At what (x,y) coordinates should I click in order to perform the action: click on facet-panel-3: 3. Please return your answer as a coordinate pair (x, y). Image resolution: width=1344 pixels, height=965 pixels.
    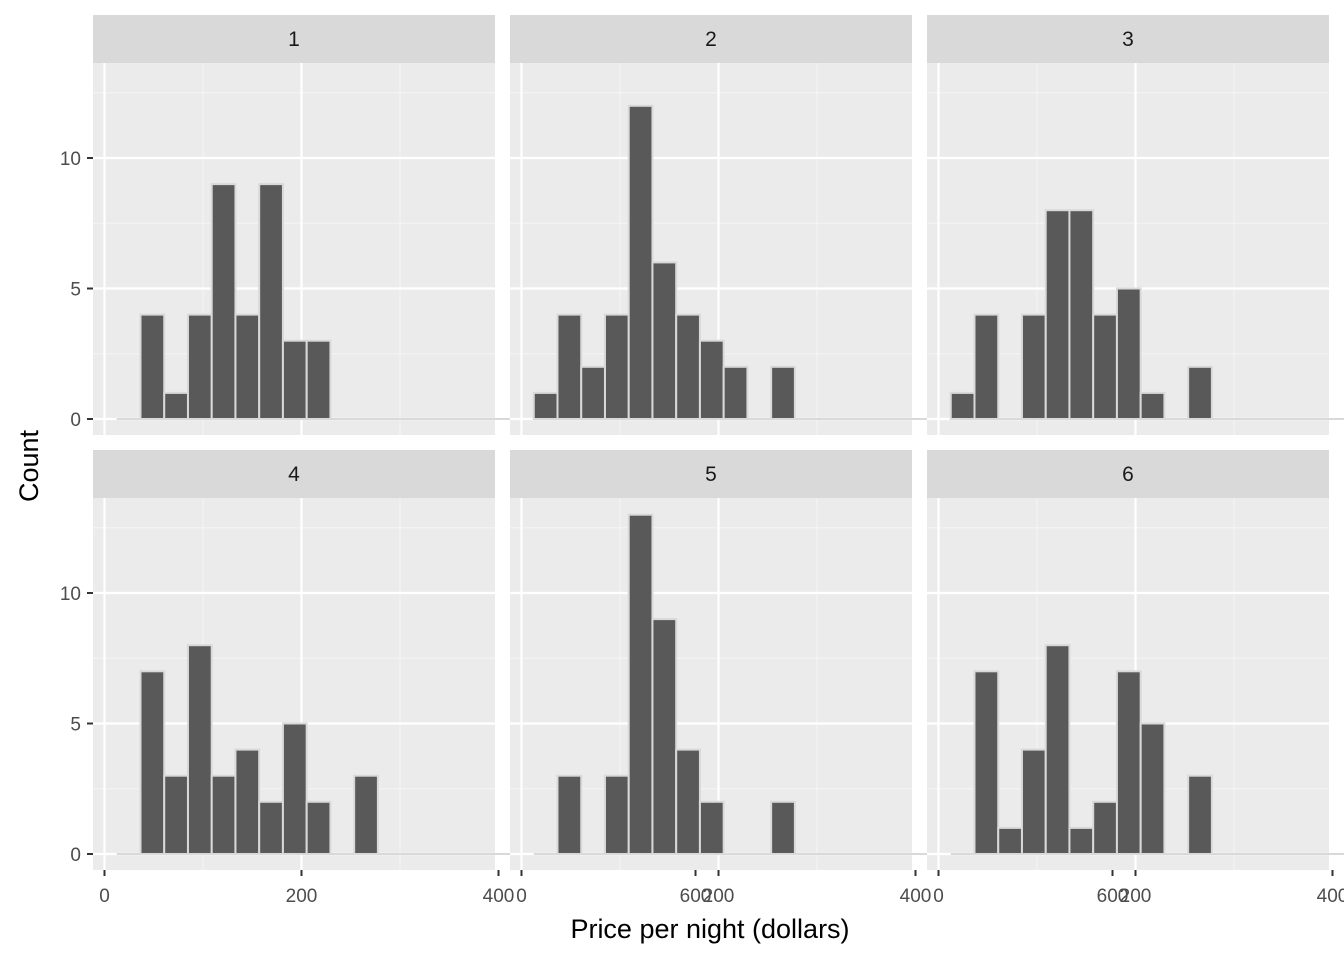
    Looking at the image, I should click on (1135, 225).